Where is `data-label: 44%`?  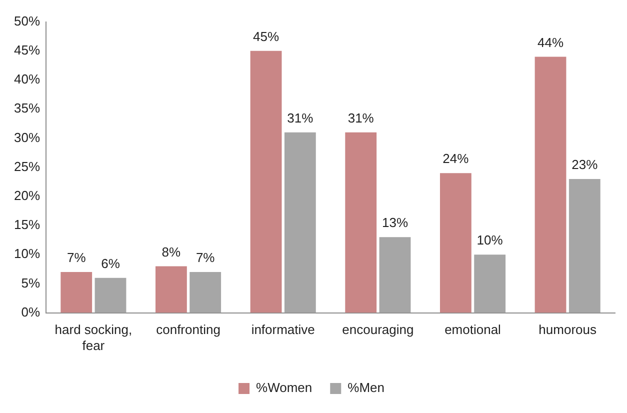
data-label: 44% is located at coordinates (551, 42).